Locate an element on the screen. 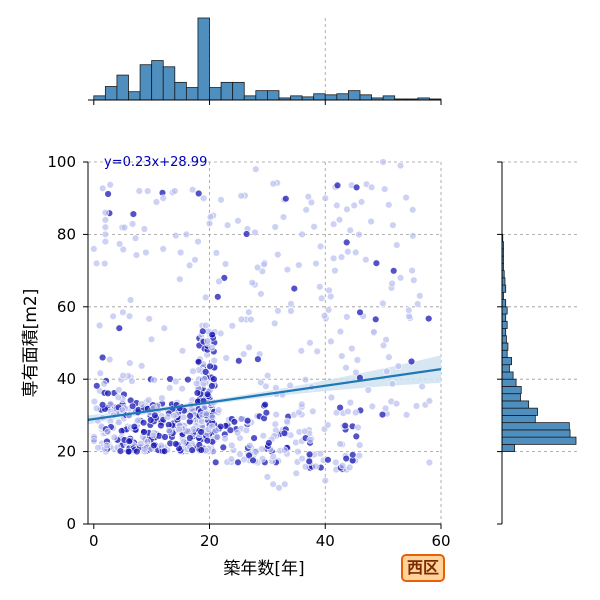 The height and width of the screenshot is (600, 600). y-tick-label: 20 is located at coordinates (66, 452).